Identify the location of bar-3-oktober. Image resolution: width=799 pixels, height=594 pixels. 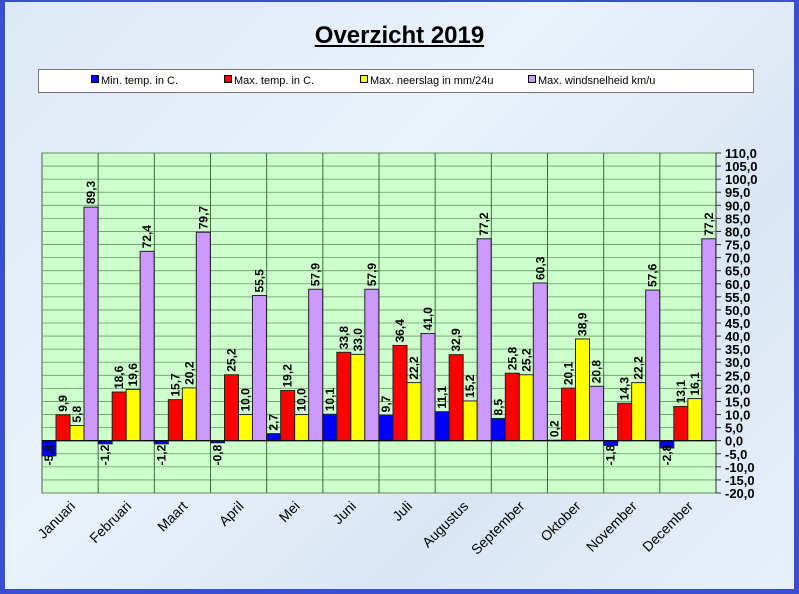
(596, 413).